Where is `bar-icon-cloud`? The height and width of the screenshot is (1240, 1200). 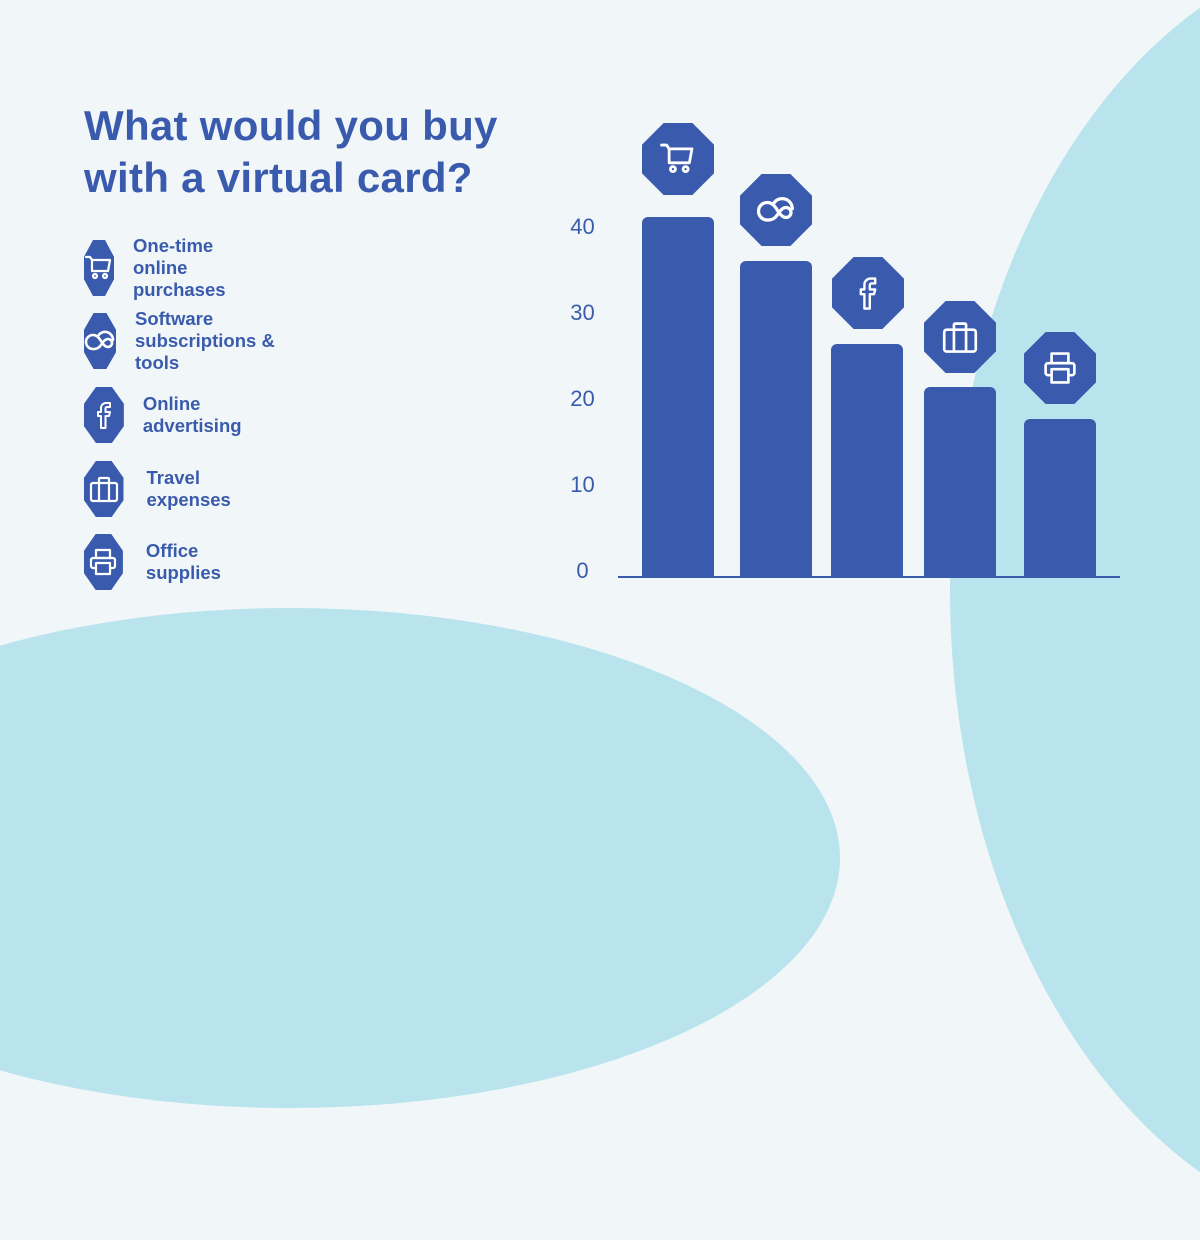 bar-icon-cloud is located at coordinates (776, 210).